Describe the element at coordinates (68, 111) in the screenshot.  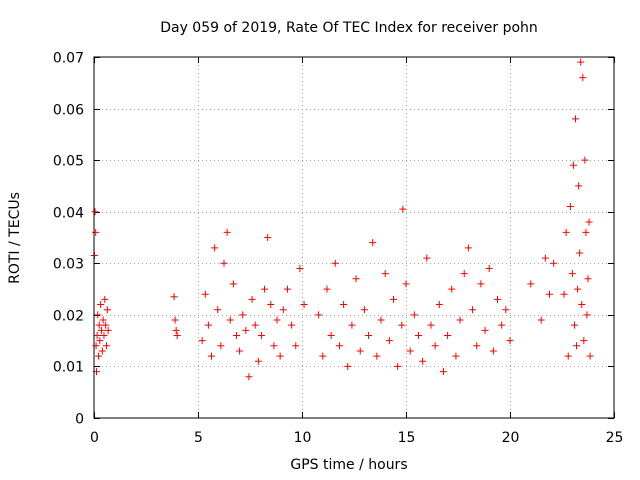
I see `y-tick-label: 0.06` at that location.